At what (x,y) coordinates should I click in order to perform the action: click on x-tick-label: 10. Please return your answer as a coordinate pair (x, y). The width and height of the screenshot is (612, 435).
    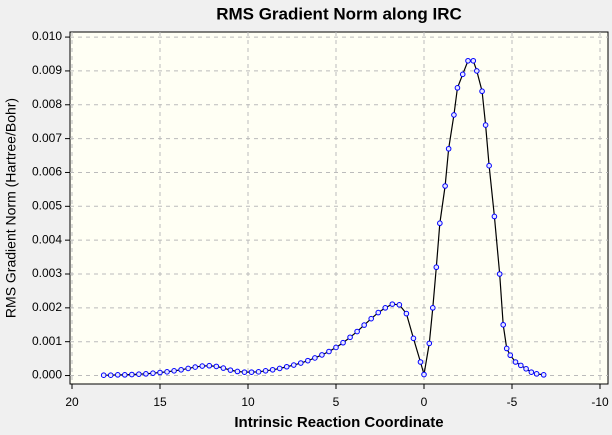
    Looking at the image, I should click on (248, 402).